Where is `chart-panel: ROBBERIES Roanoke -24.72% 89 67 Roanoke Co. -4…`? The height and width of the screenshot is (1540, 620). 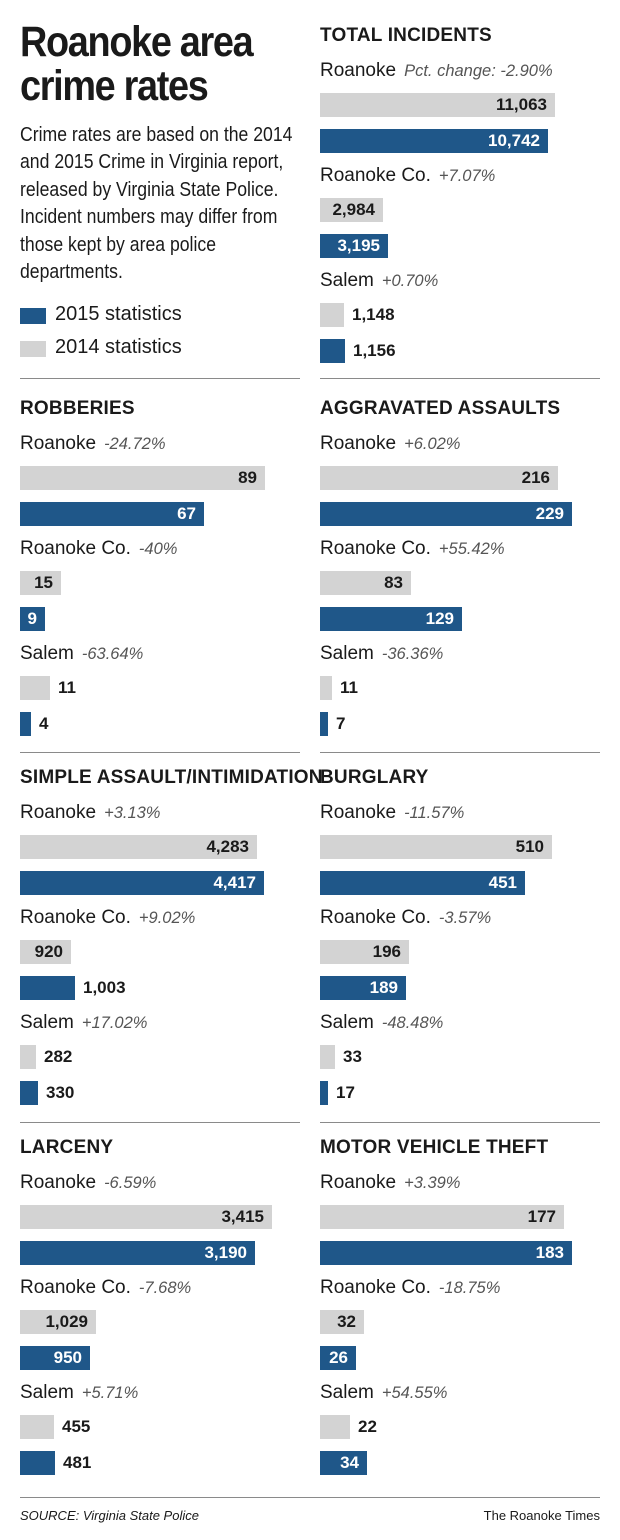 chart-panel: ROBBERIES Roanoke -24.72% 89 67 Roanoke Co. -4… is located at coordinates (162, 573).